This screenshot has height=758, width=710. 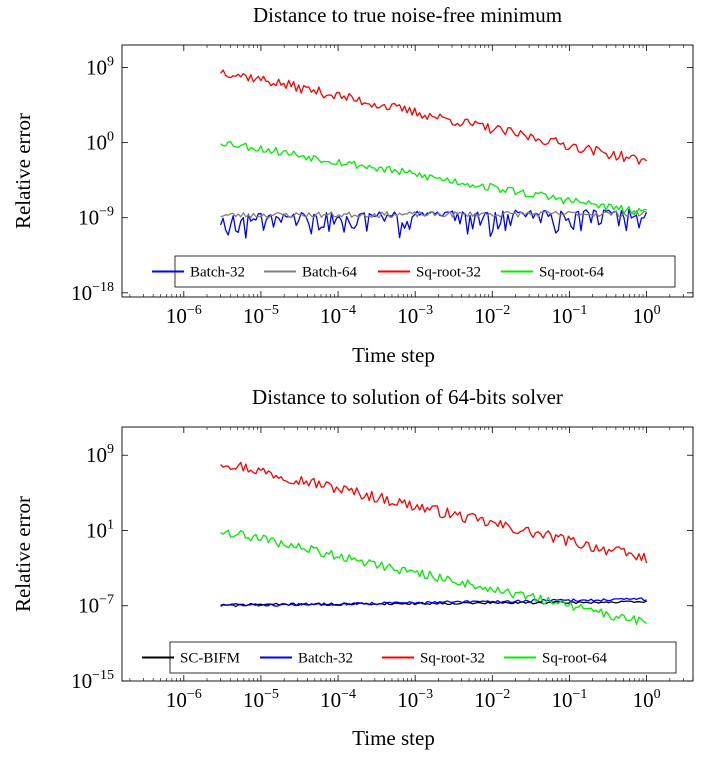 I want to click on chart0-x-tick-label: 10⁻¹, so click(x=569, y=315).